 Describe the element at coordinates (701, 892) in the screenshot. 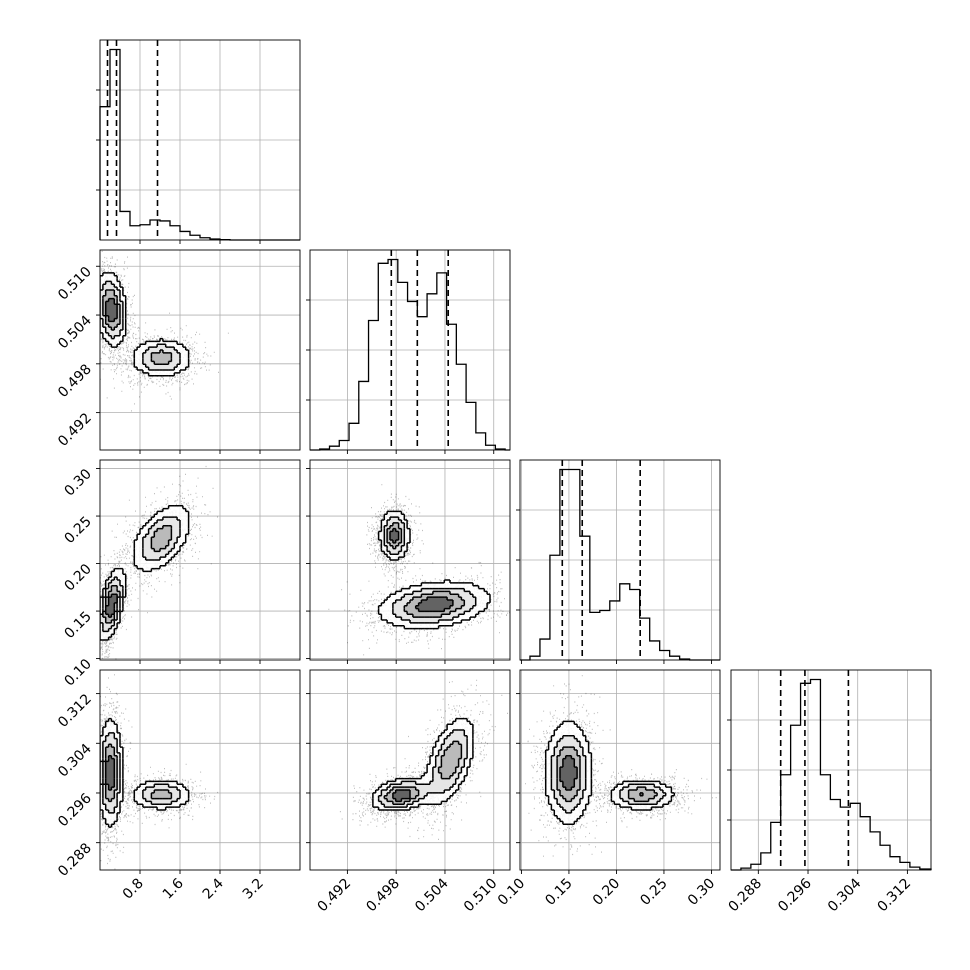

I see `x-tick-label-2-4: 0.30` at that location.